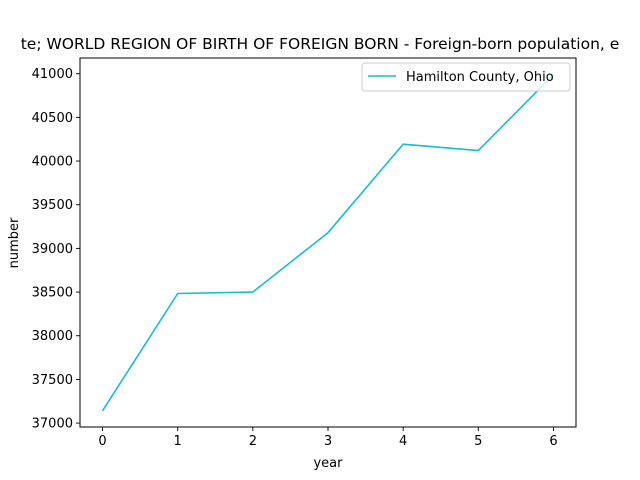 The height and width of the screenshot is (480, 640). I want to click on y-axis-label: number, so click(14, 242).